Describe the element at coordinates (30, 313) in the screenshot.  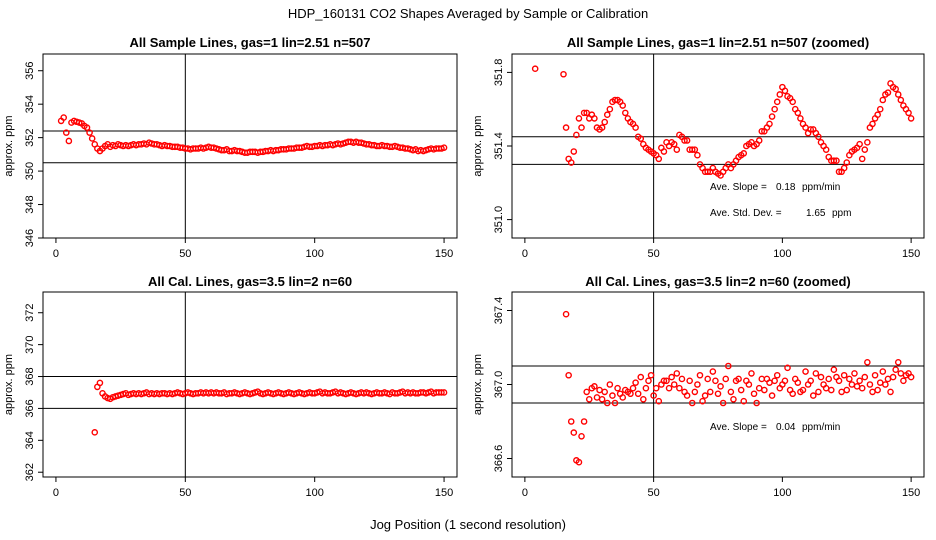
I see `y-tick-label: 372` at that location.